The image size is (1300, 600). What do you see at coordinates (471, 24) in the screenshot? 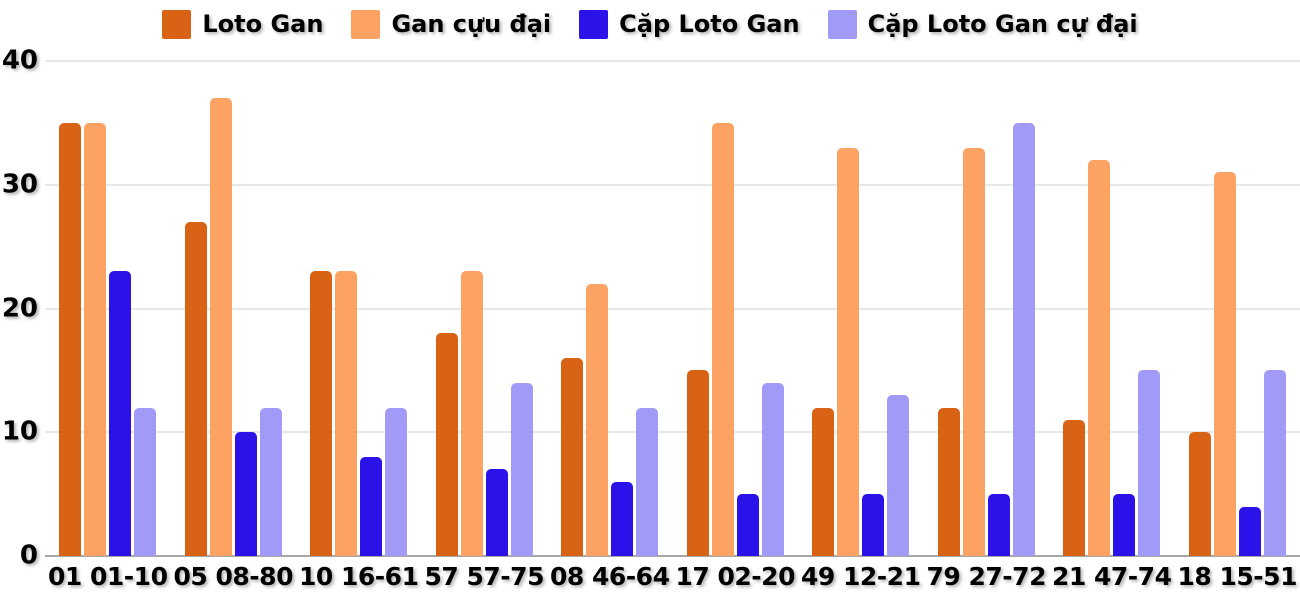
I see `legend-label: Gan cựu đại` at bounding box center [471, 24].